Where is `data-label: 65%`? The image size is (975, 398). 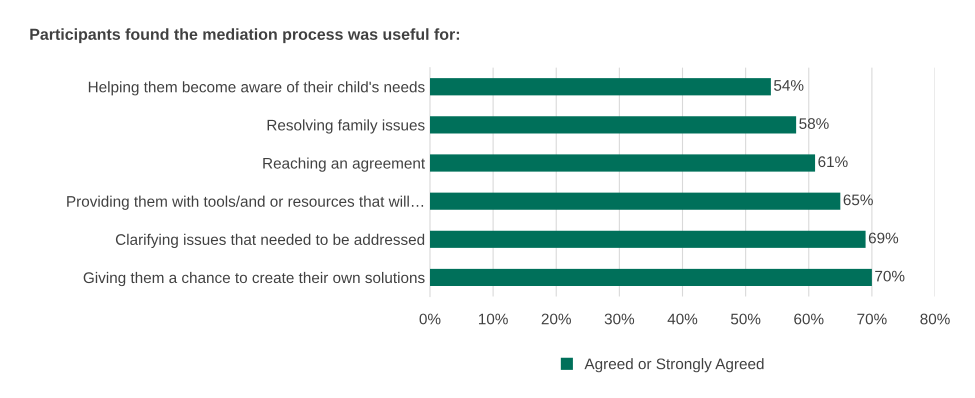
data-label: 65% is located at coordinates (858, 200).